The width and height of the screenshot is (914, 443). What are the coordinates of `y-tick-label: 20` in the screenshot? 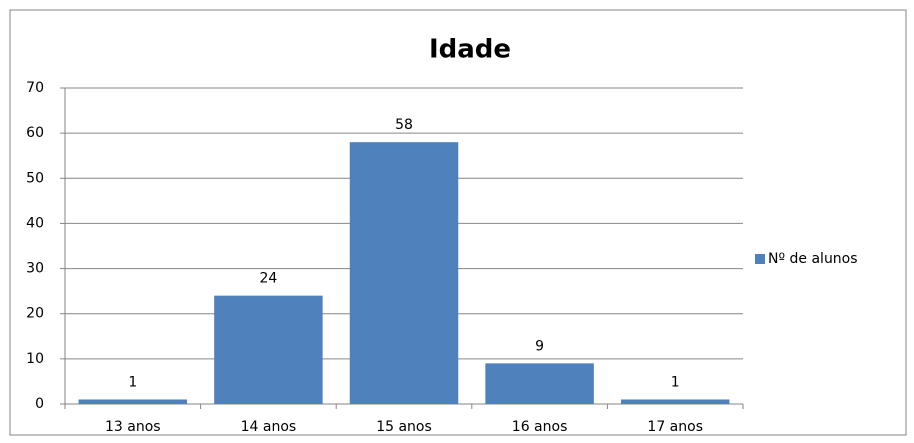 It's located at (35, 314).